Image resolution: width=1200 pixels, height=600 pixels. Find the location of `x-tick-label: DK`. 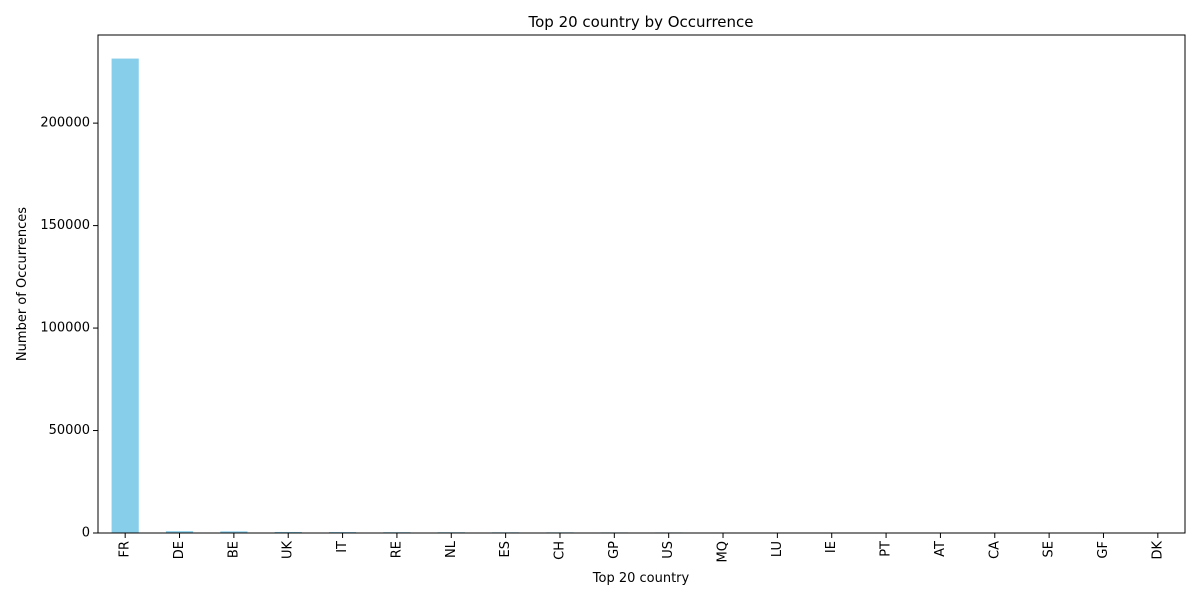

x-tick-label: DK is located at coordinates (1157, 550).